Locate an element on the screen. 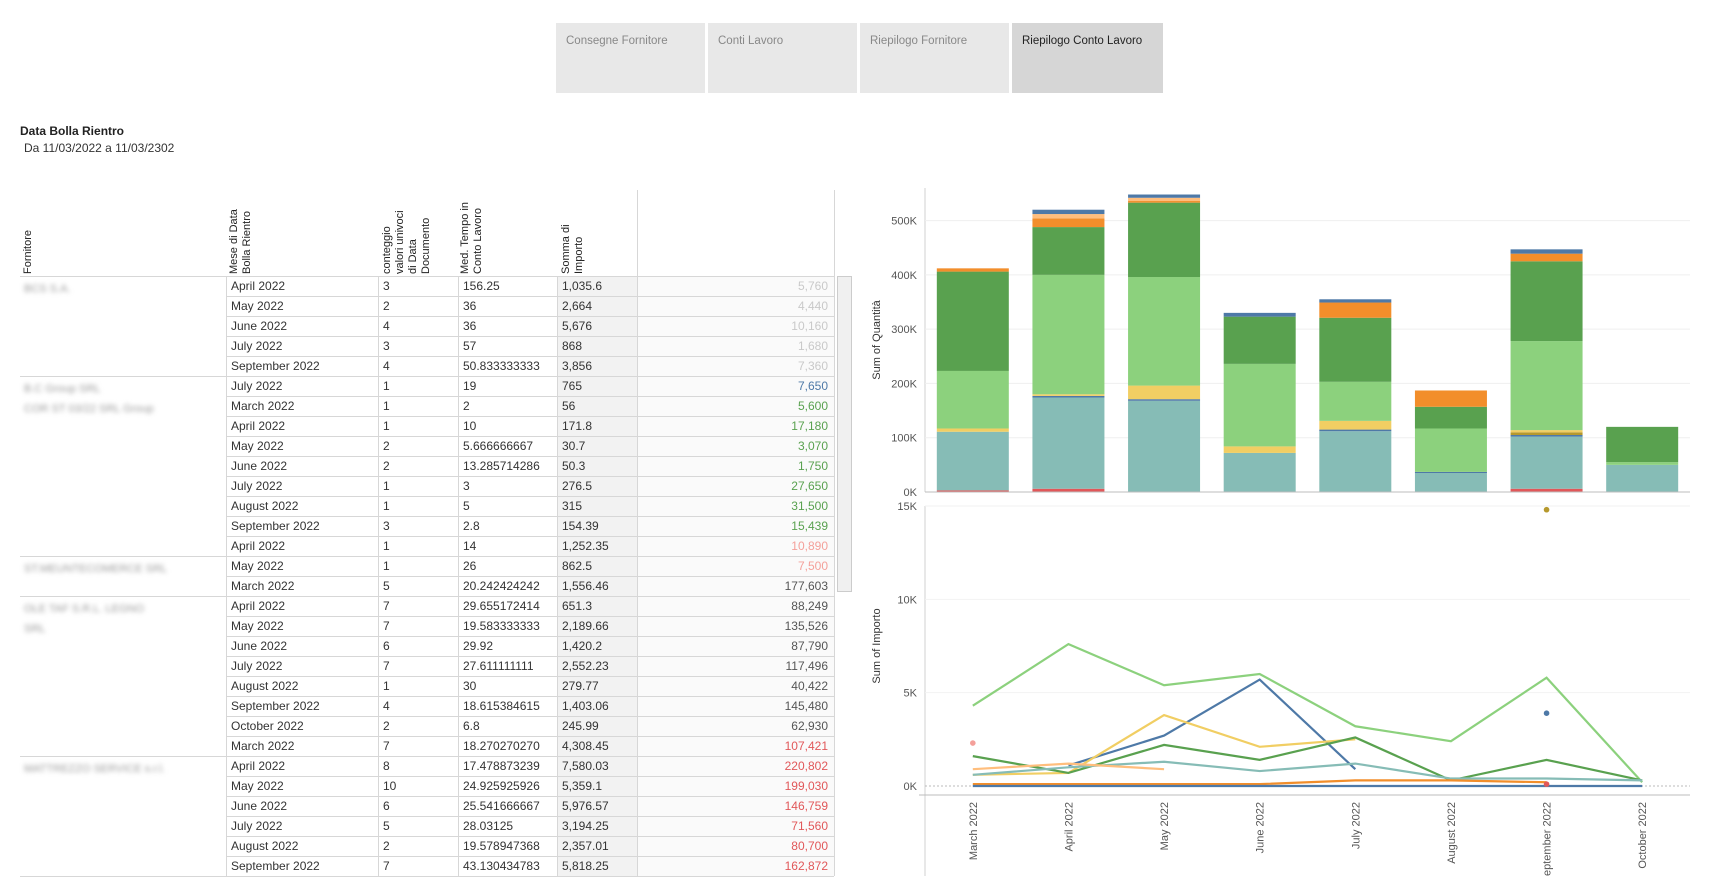 This screenshot has width=1709, height=896. y-tick-label: 300K is located at coordinates (904, 330).